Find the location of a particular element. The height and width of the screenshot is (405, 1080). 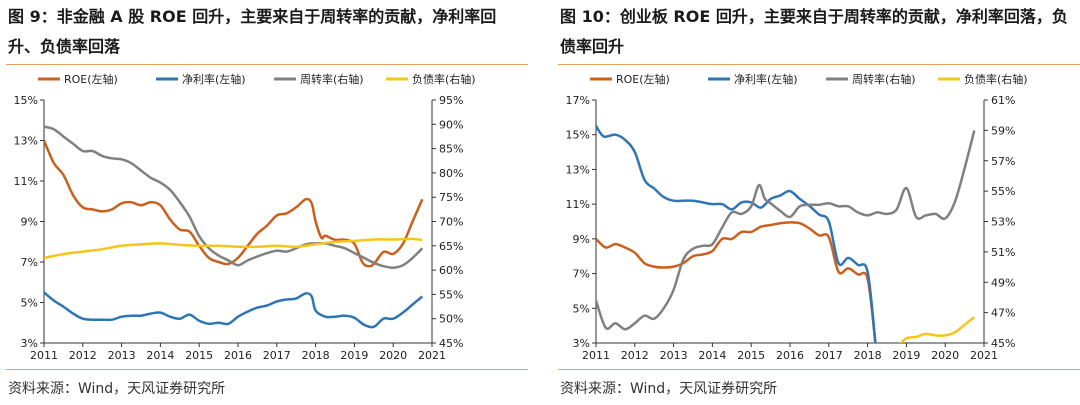

right-tick-label: 57% is located at coordinates (1003, 161).